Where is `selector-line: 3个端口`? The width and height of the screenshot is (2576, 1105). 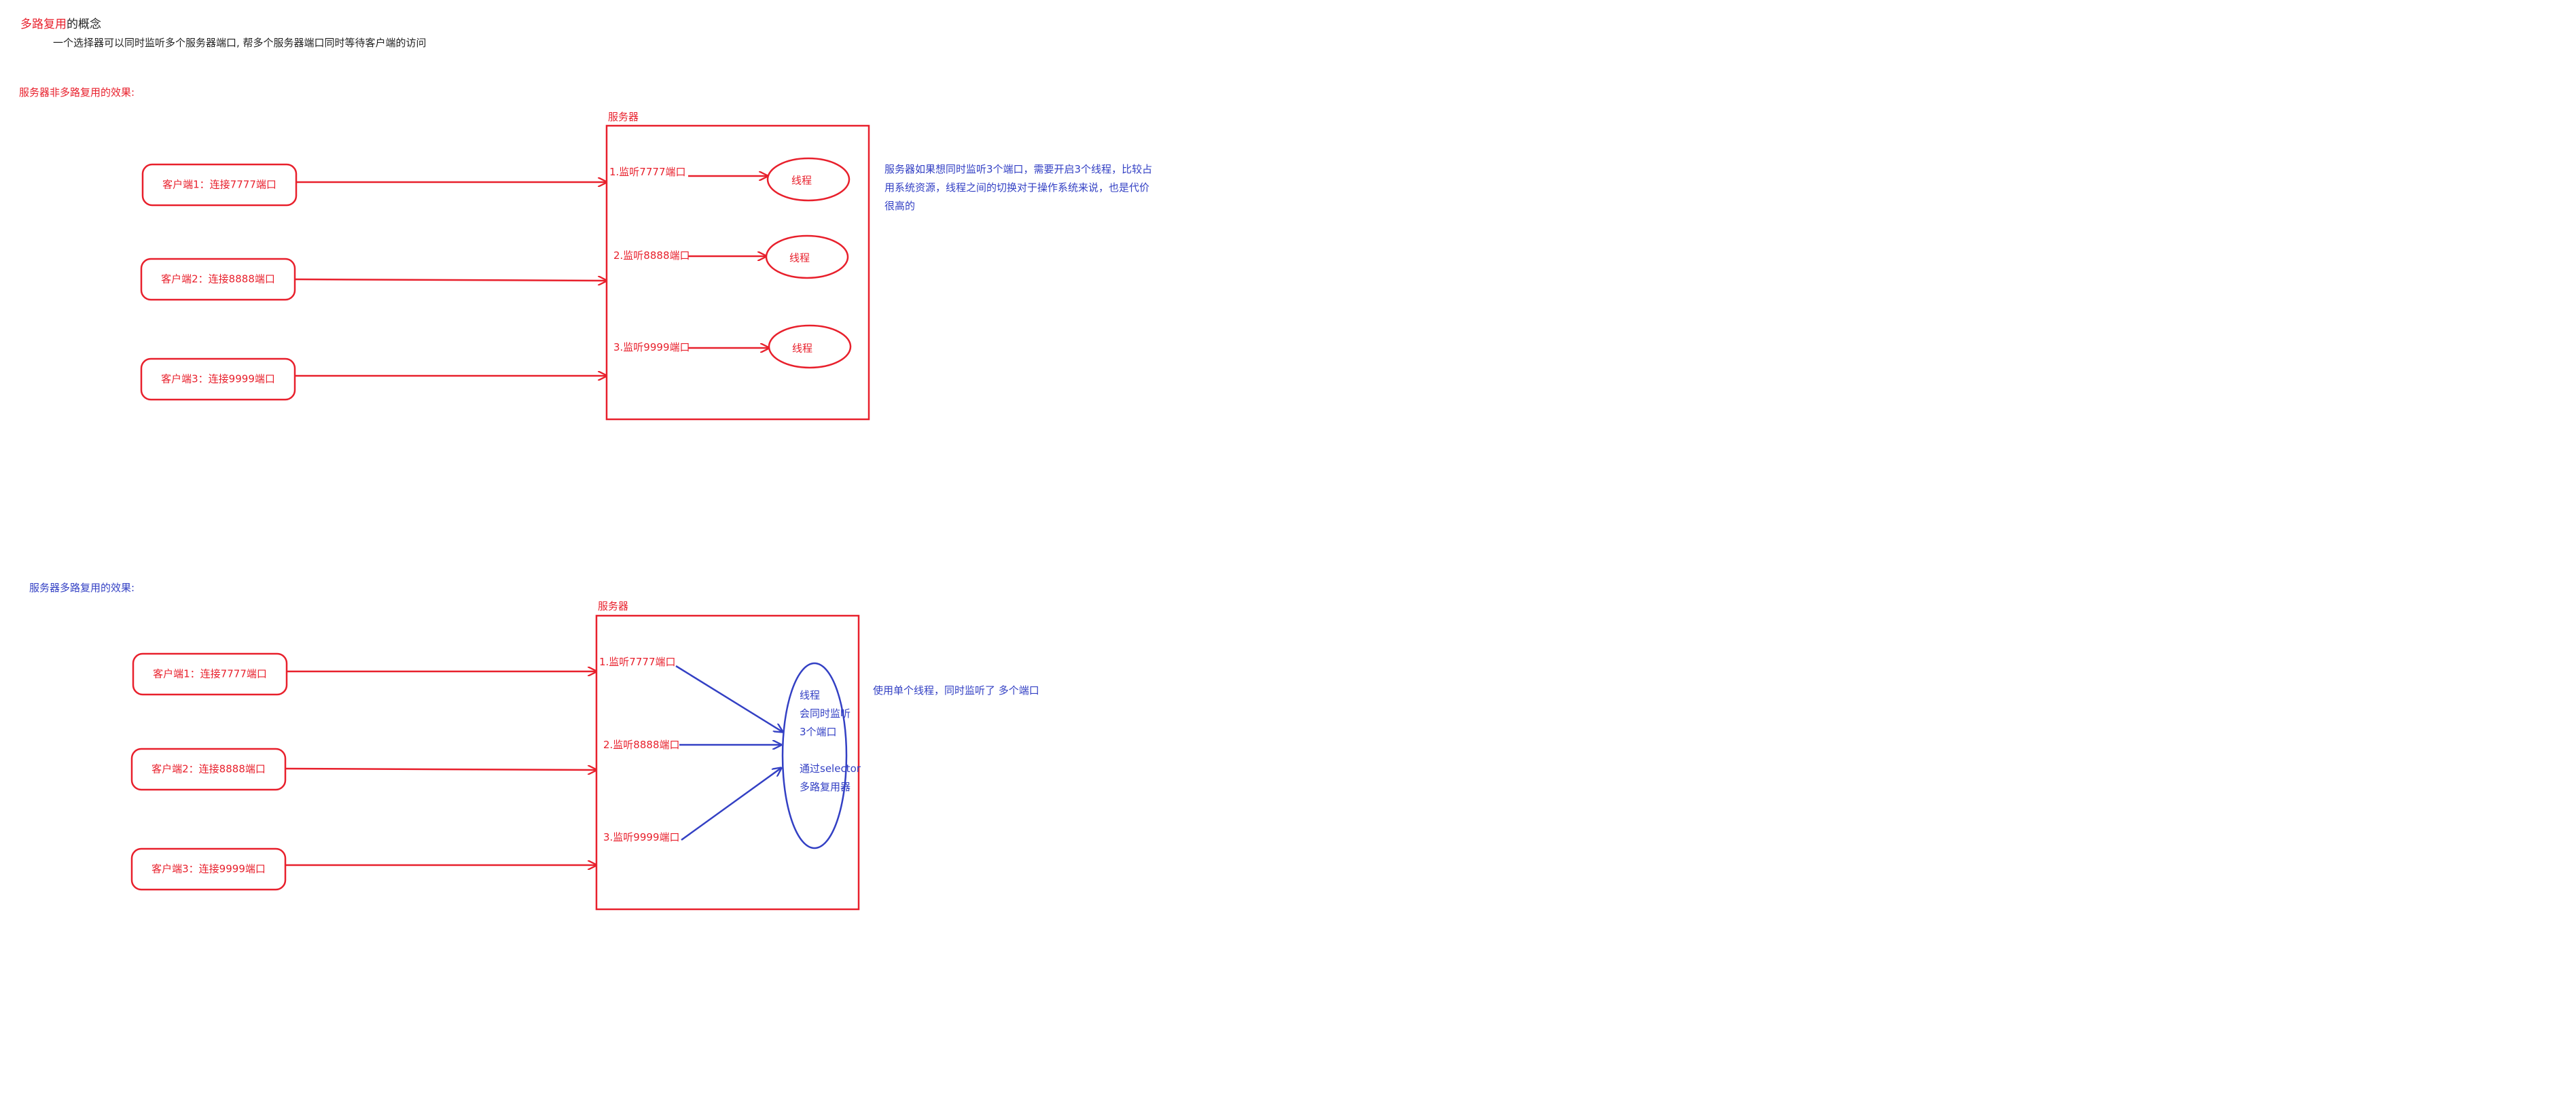
selector-line: 3个端口 is located at coordinates (819, 732).